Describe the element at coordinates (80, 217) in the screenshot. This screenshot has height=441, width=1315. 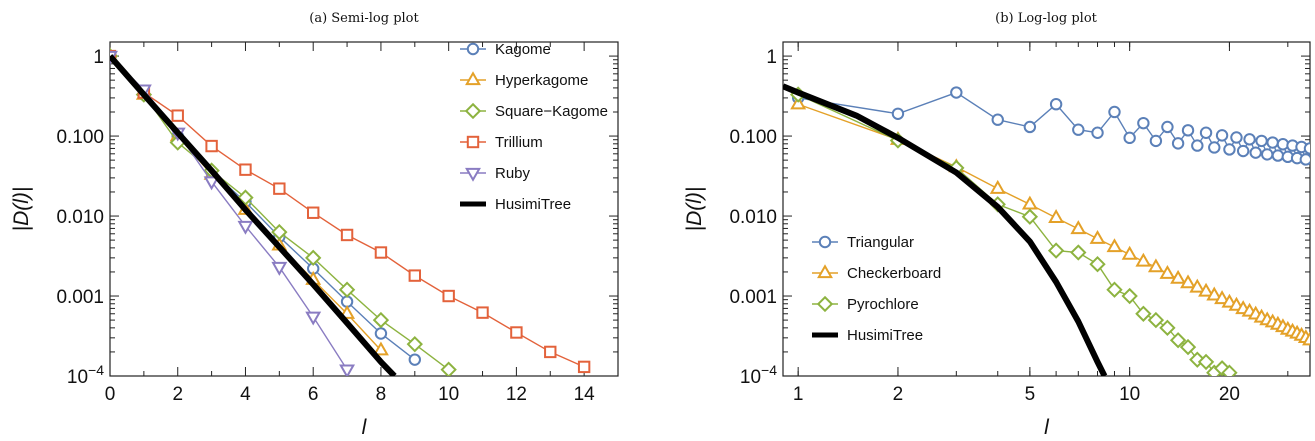
I see `y-tick-label: 0.010` at that location.